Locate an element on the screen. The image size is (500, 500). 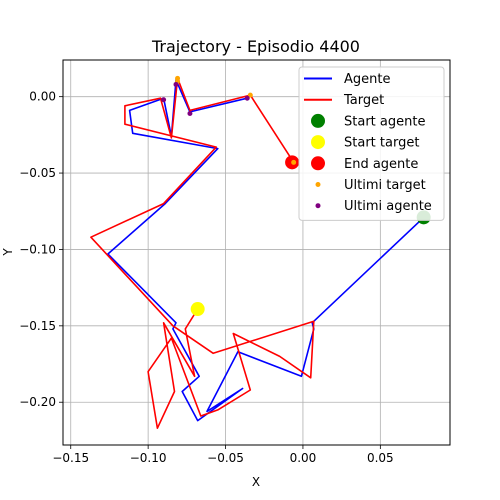
legend-swatch-end-agente is located at coordinates (318, 163).